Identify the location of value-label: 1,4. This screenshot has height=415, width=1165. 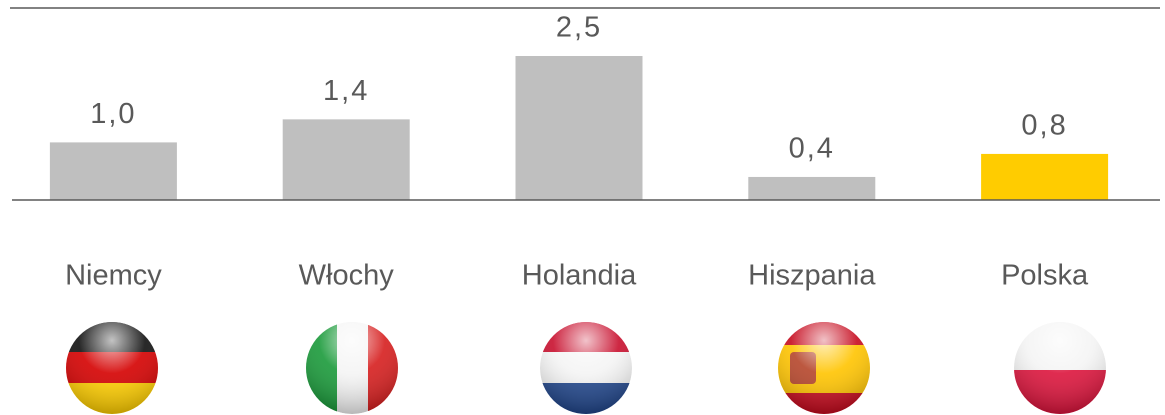
(346, 91).